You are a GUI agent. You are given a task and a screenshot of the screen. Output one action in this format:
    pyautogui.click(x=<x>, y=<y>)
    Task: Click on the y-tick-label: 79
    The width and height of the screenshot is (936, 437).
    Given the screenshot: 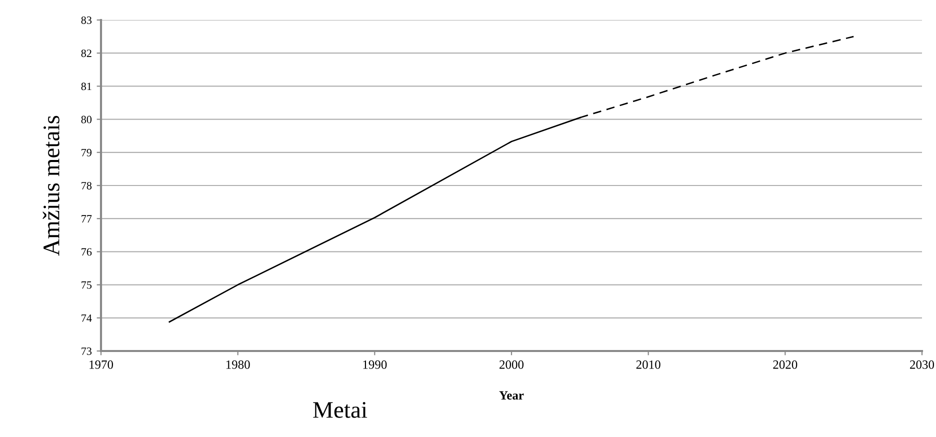 What is the action you would take?
    pyautogui.click(x=87, y=152)
    